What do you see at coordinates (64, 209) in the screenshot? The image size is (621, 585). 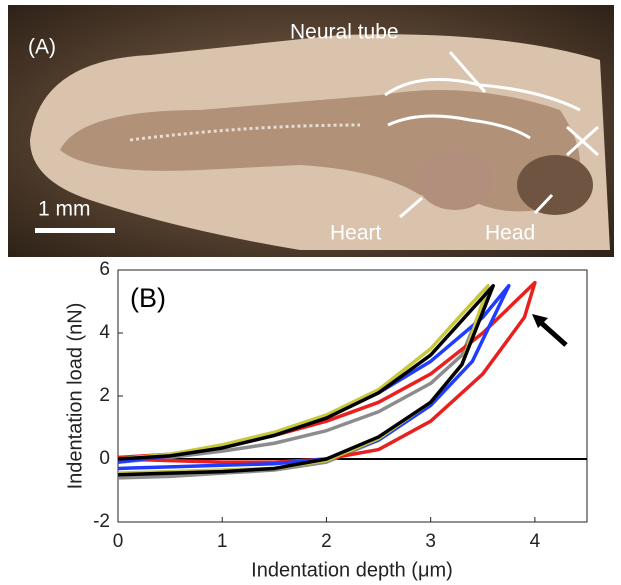 I see `scale-label: 1 mm` at bounding box center [64, 209].